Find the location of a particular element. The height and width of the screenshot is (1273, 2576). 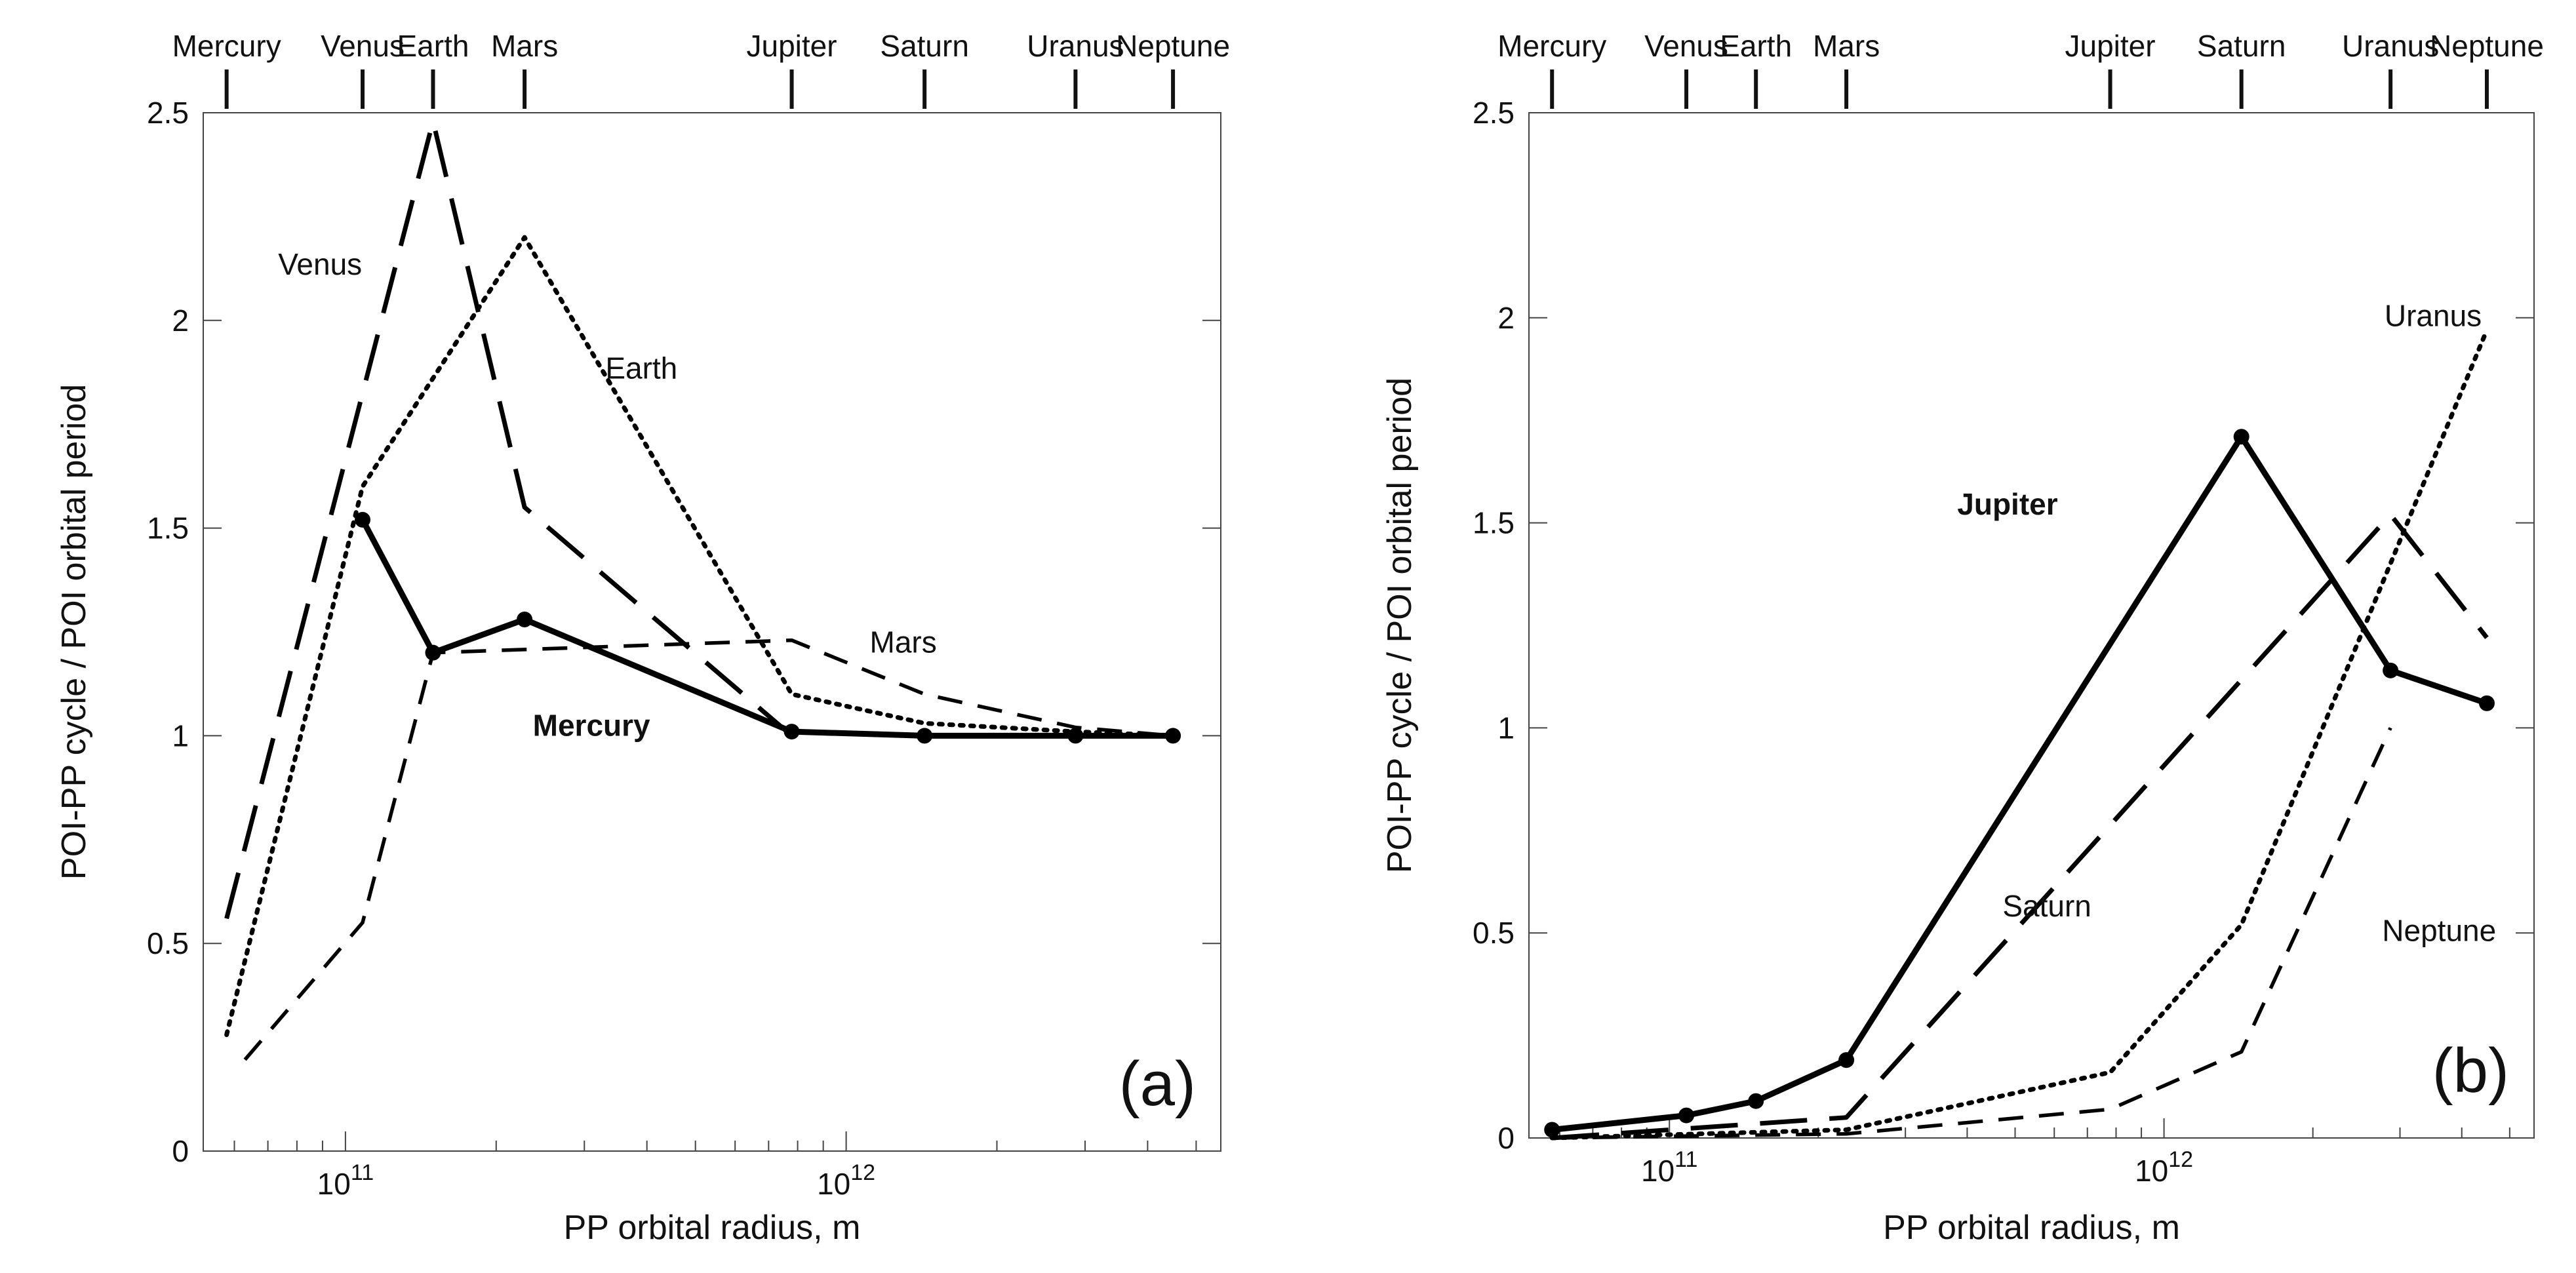

series-label-mars: Mars is located at coordinates (903, 642).